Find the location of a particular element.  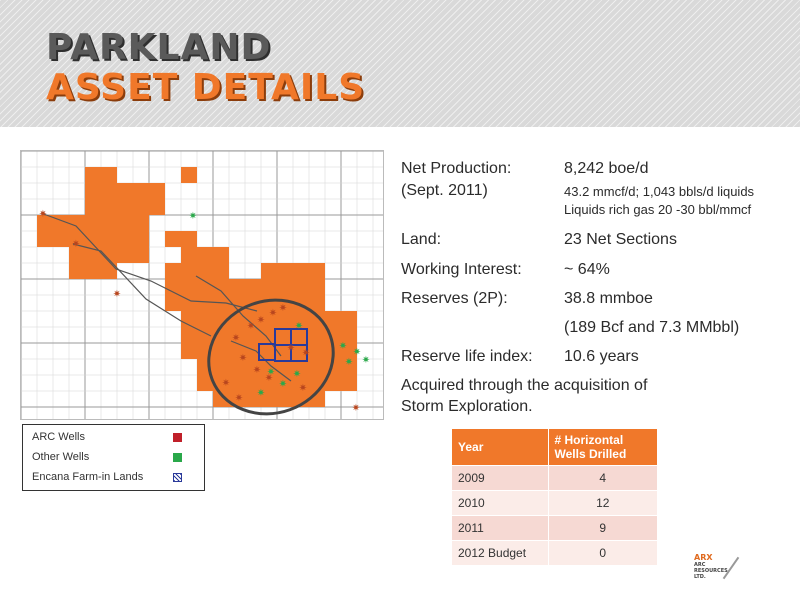

table-row: 2010 12 is located at coordinates (555, 502).